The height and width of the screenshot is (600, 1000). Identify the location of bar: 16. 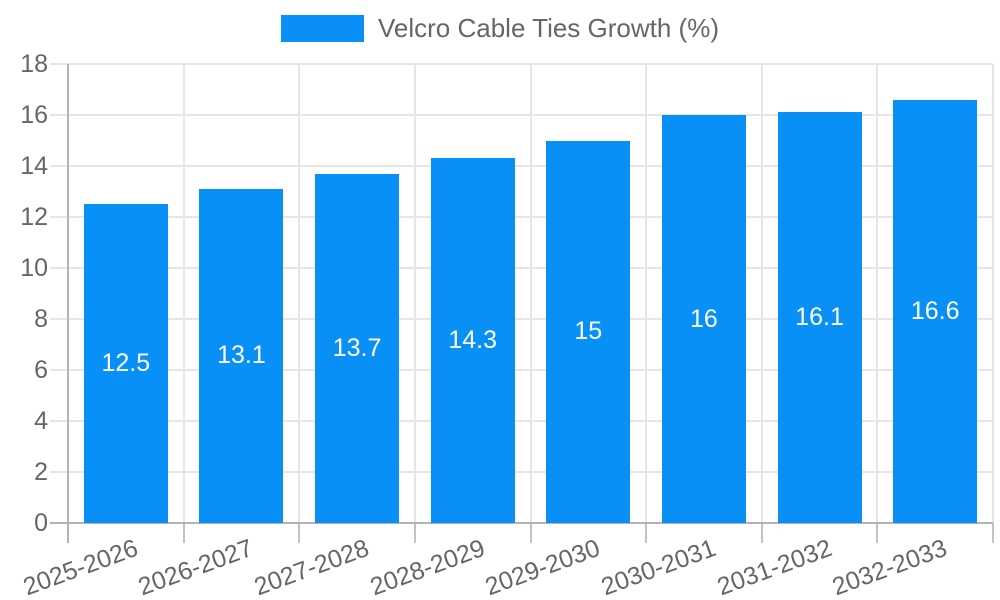
(703, 319).